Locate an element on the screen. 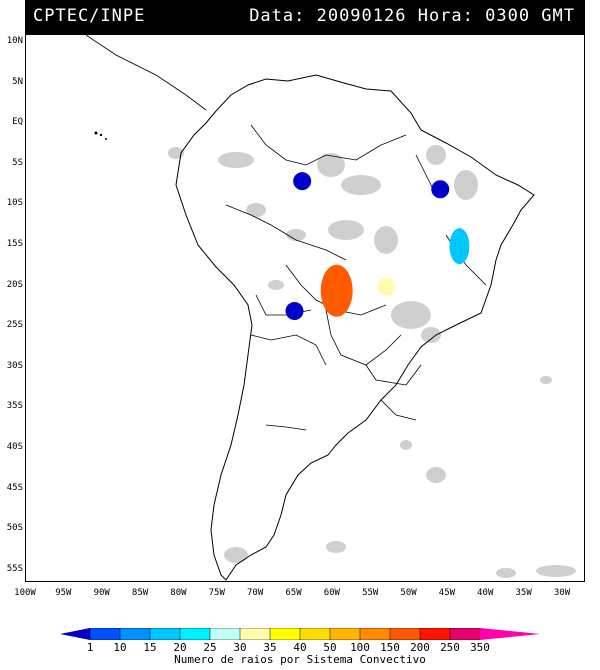 The height and width of the screenshot is (670, 600). lon-label: 50W is located at coordinates (408, 593).